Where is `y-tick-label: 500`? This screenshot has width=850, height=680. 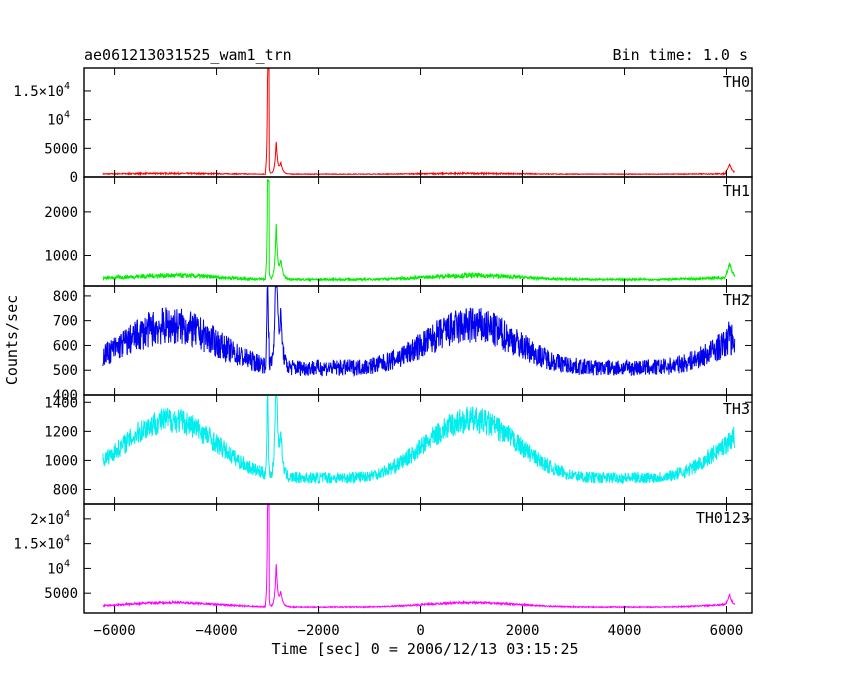 y-tick-label: 500 is located at coordinates (65, 371).